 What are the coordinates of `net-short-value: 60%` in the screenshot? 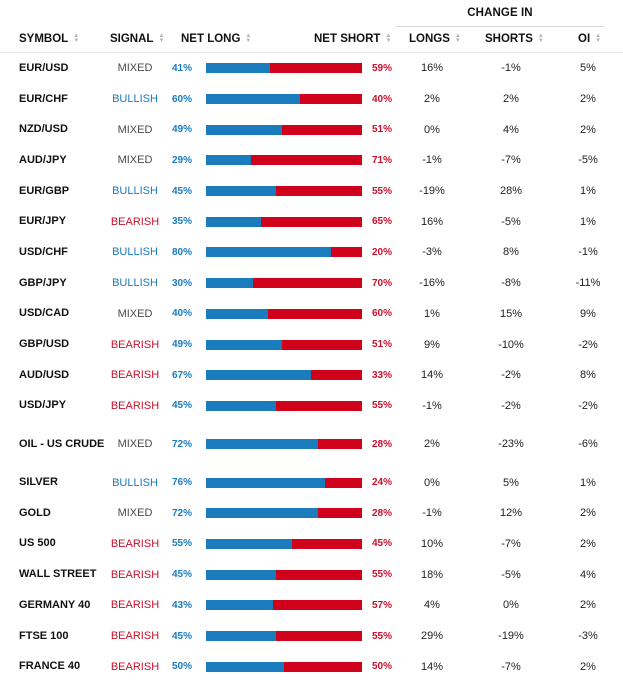 It's located at (381, 314).